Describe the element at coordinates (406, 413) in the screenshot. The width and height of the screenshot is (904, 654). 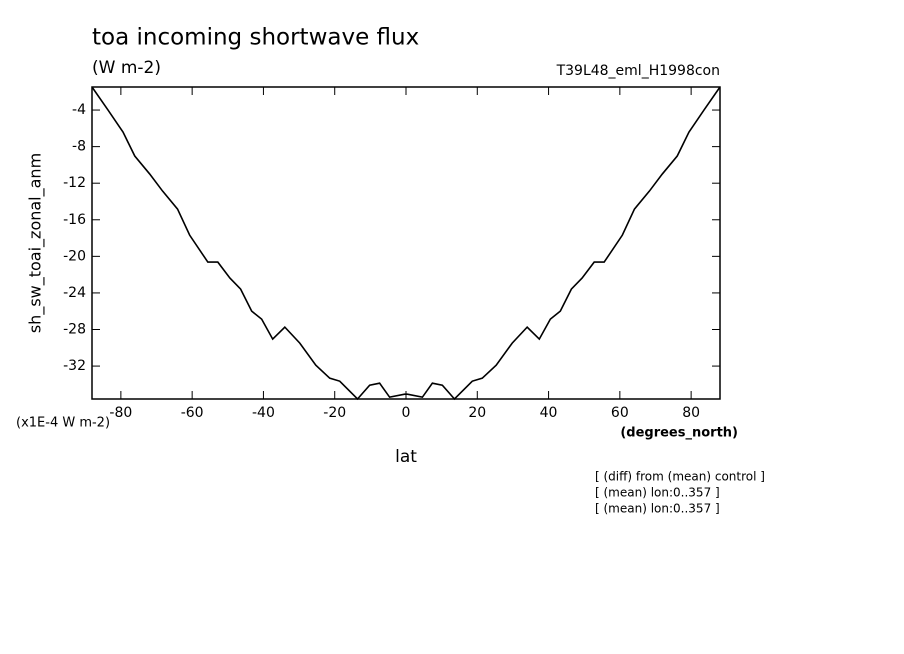
I see `x-tick-label: 0` at that location.